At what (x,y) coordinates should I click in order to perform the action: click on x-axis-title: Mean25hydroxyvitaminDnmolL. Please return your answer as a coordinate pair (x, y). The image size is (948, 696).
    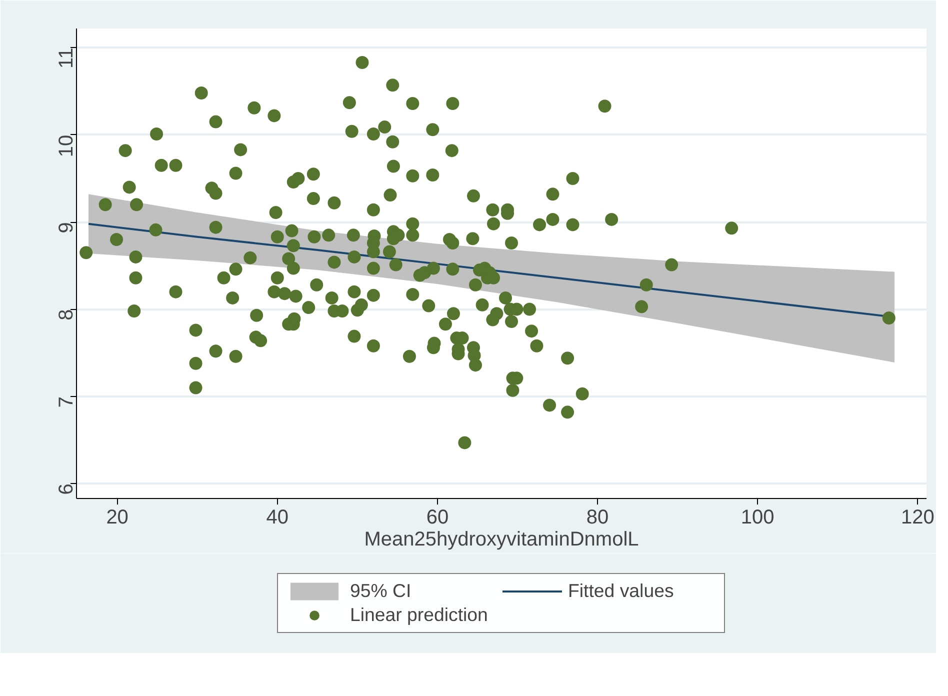
    Looking at the image, I should click on (501, 539).